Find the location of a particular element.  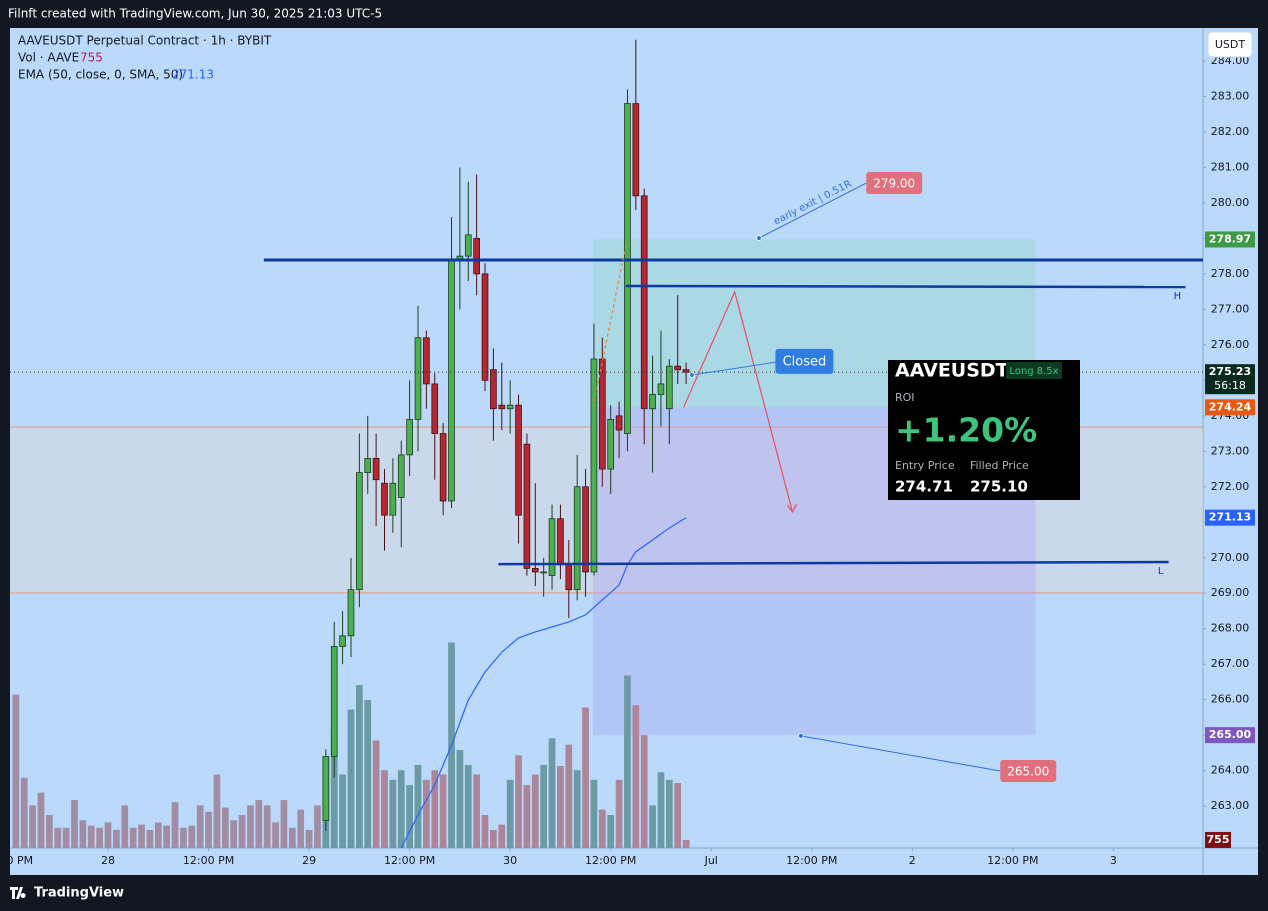

y-tick-label: 280.00 is located at coordinates (1230, 202).